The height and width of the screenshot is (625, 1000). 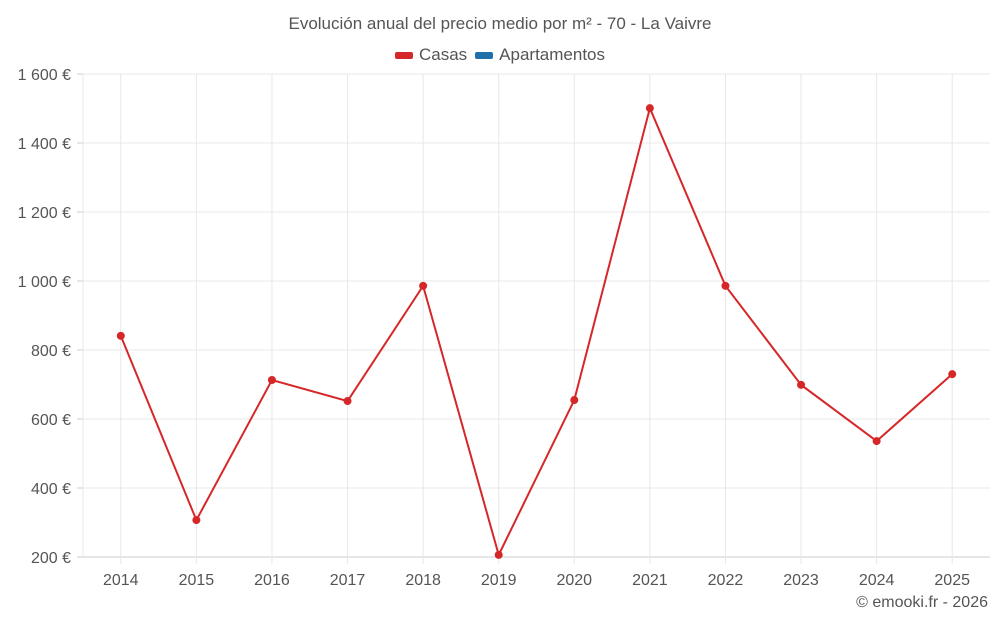 I want to click on copyright-credit: © emooki.fr - 2026, so click(x=922, y=602).